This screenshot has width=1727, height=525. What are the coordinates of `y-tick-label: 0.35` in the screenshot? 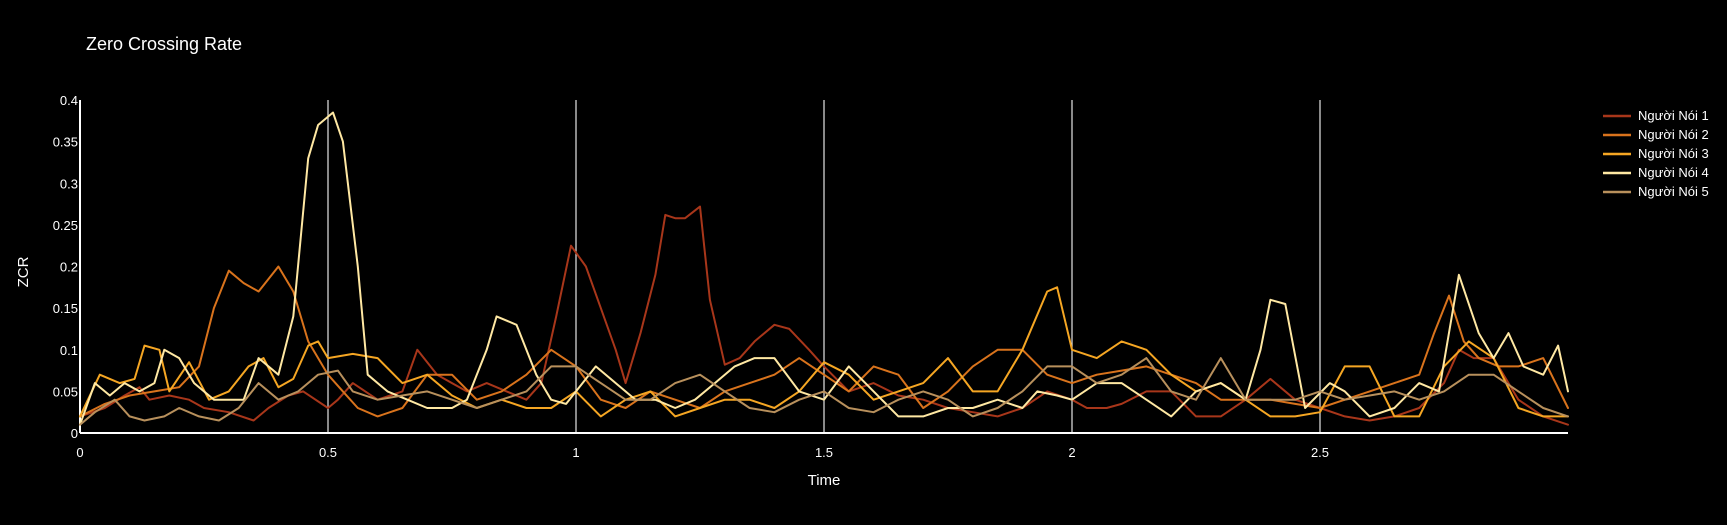 It's located at (65, 142).